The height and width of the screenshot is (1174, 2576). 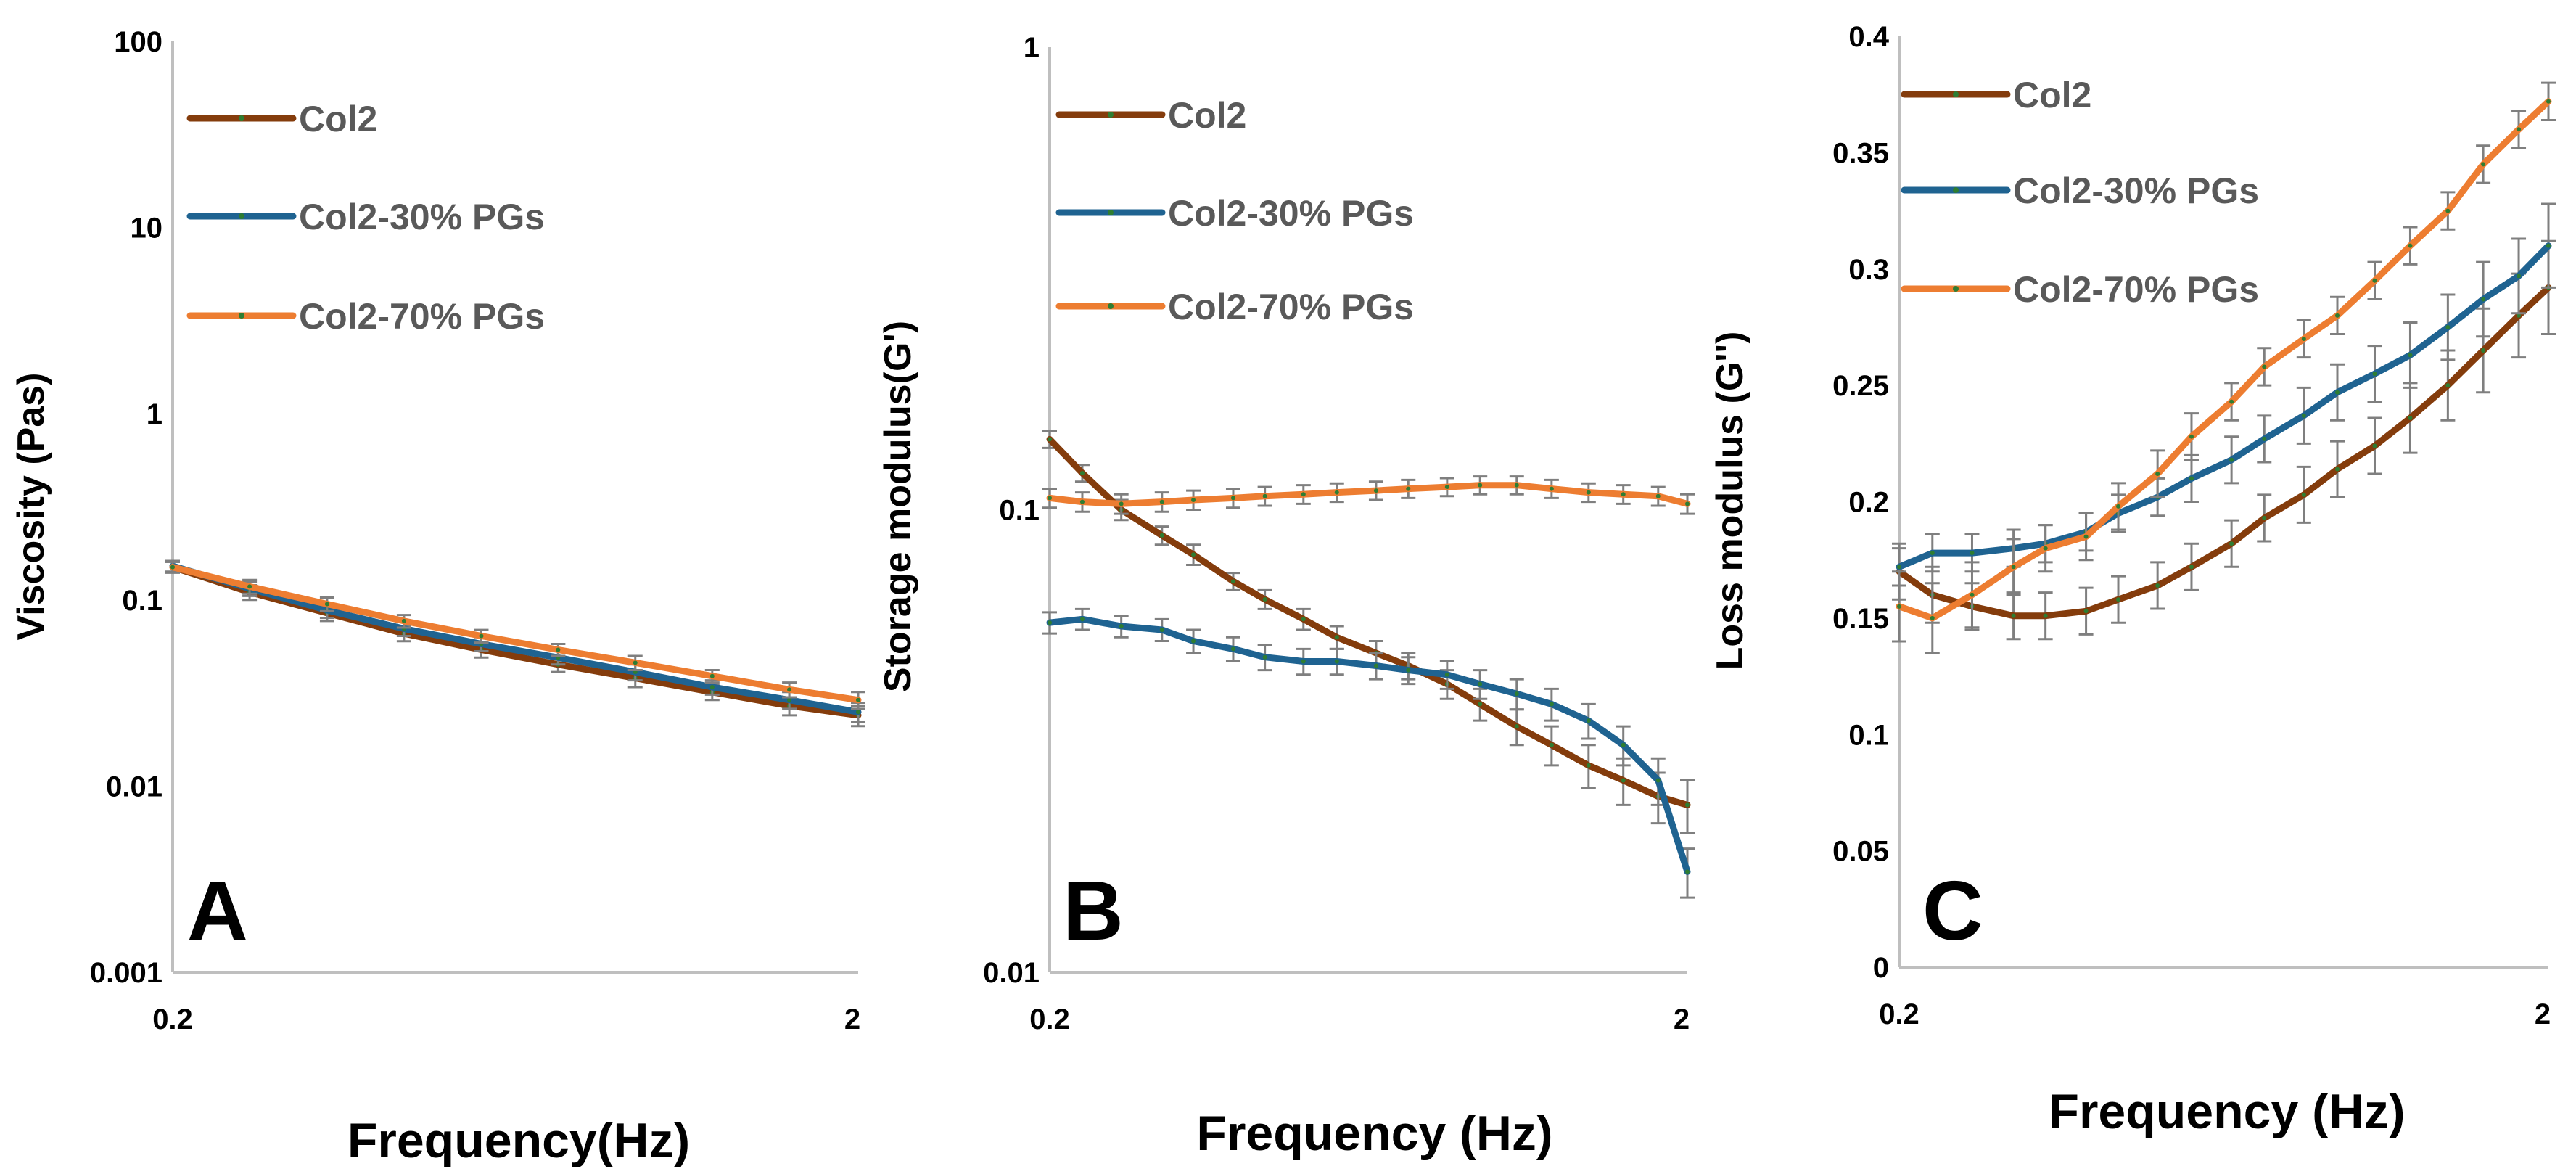 What do you see at coordinates (154, 414) in the screenshot?
I see `panel-a-ytick-label: 1` at bounding box center [154, 414].